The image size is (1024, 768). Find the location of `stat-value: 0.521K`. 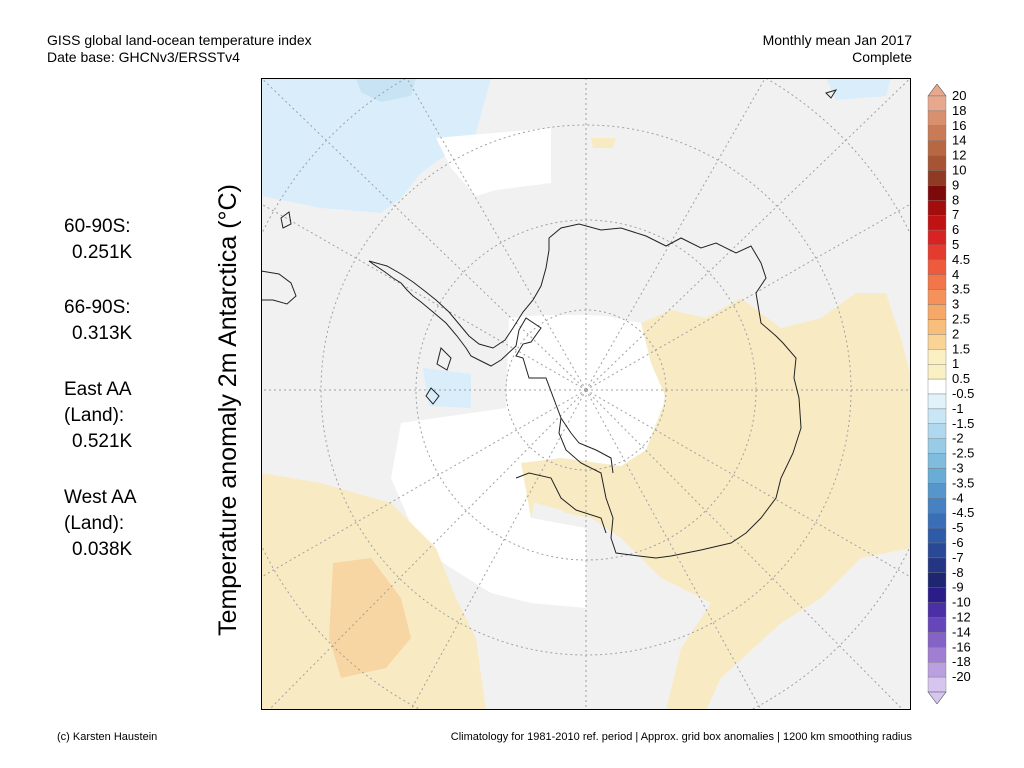

stat-value: 0.521K is located at coordinates (102, 441).